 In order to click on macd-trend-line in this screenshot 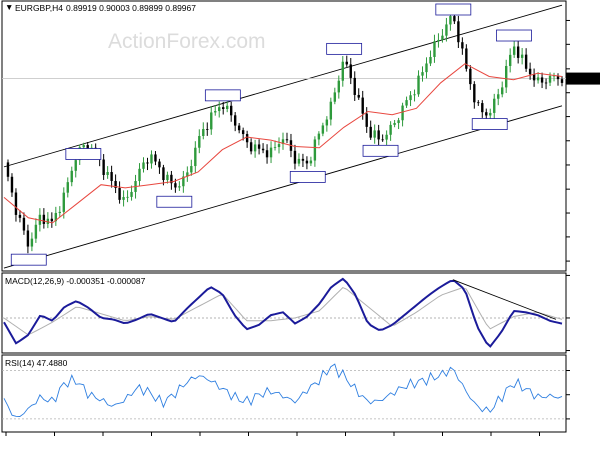, I will do `click(504, 299)`.